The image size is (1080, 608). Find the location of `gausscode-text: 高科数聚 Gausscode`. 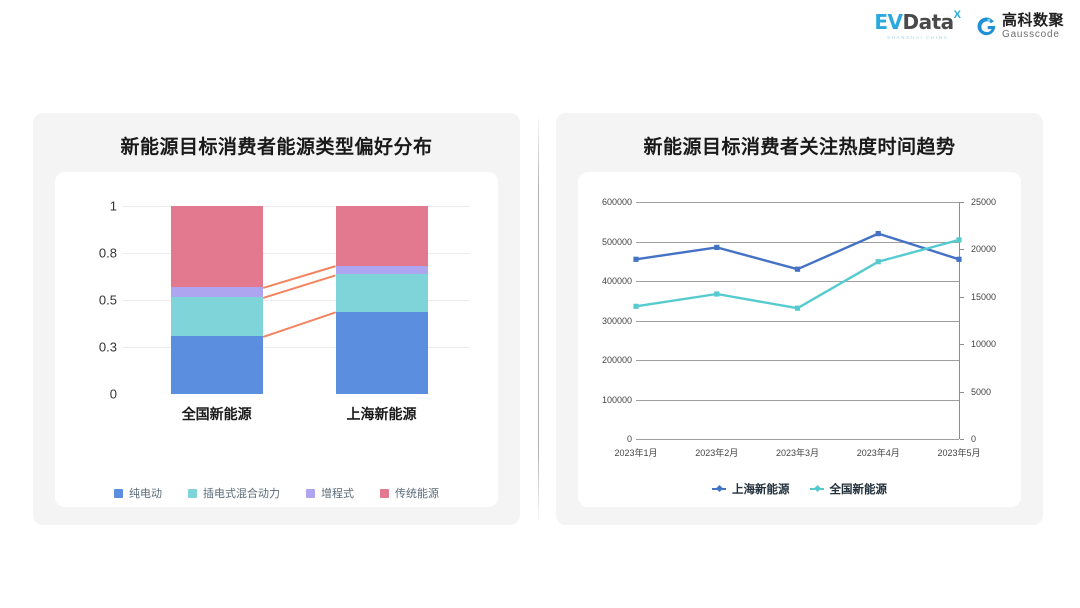

gausscode-text: 高科数聚 Gausscode is located at coordinates (1033, 26).